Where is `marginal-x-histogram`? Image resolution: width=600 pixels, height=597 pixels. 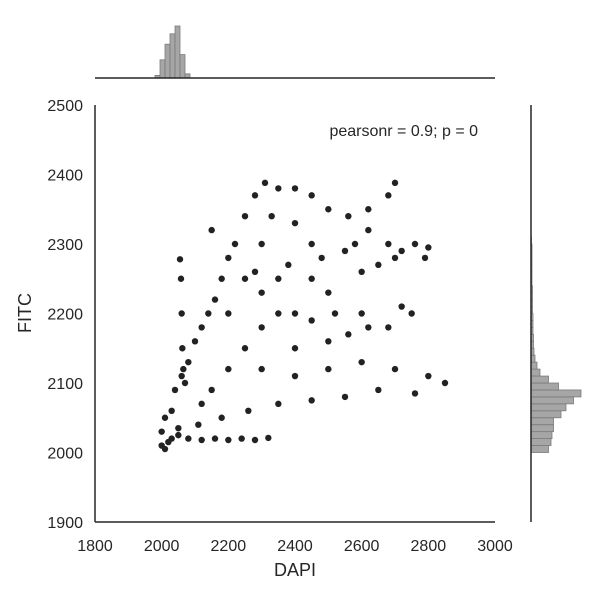
marginal-x-histogram is located at coordinates (172, 52).